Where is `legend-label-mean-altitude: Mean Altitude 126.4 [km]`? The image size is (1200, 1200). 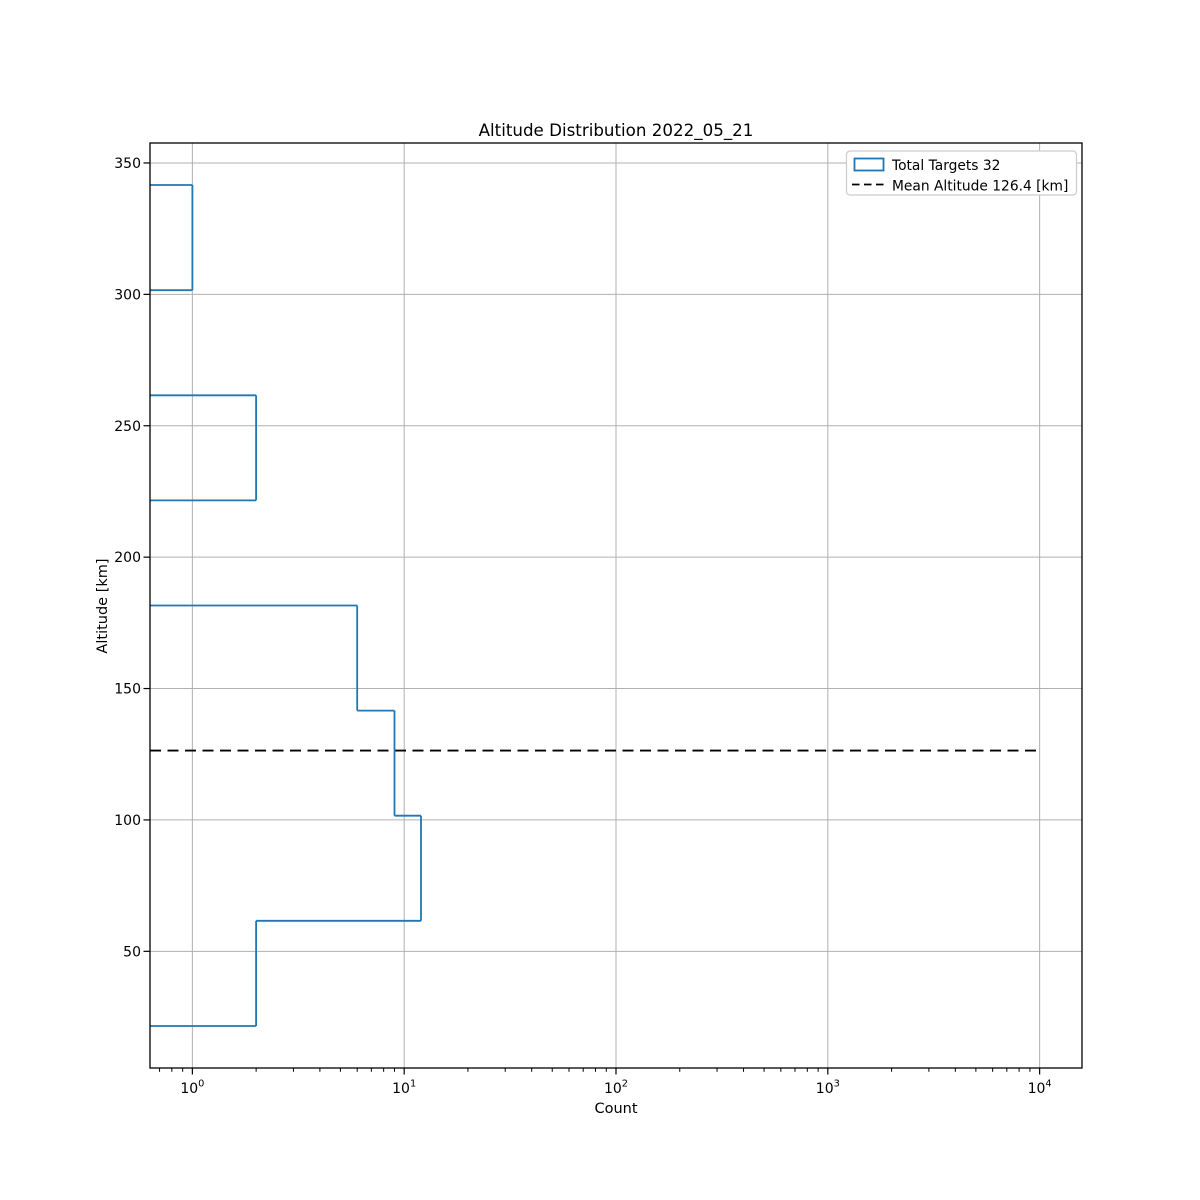 legend-label-mean-altitude: Mean Altitude 126.4 [km] is located at coordinates (980, 187).